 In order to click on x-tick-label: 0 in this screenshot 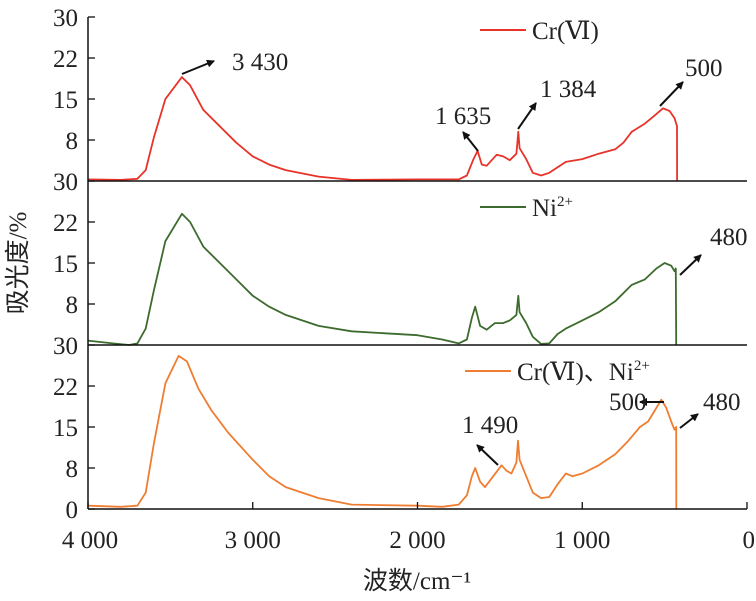, I will do `click(749, 540)`.